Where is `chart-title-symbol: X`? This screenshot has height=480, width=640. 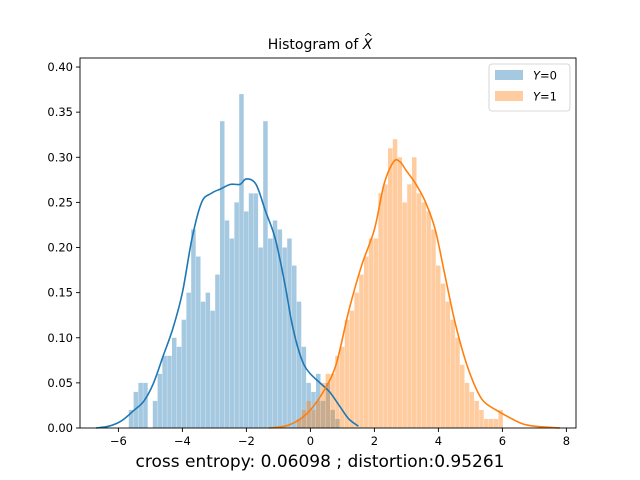 chart-title-symbol: X is located at coordinates (367, 45).